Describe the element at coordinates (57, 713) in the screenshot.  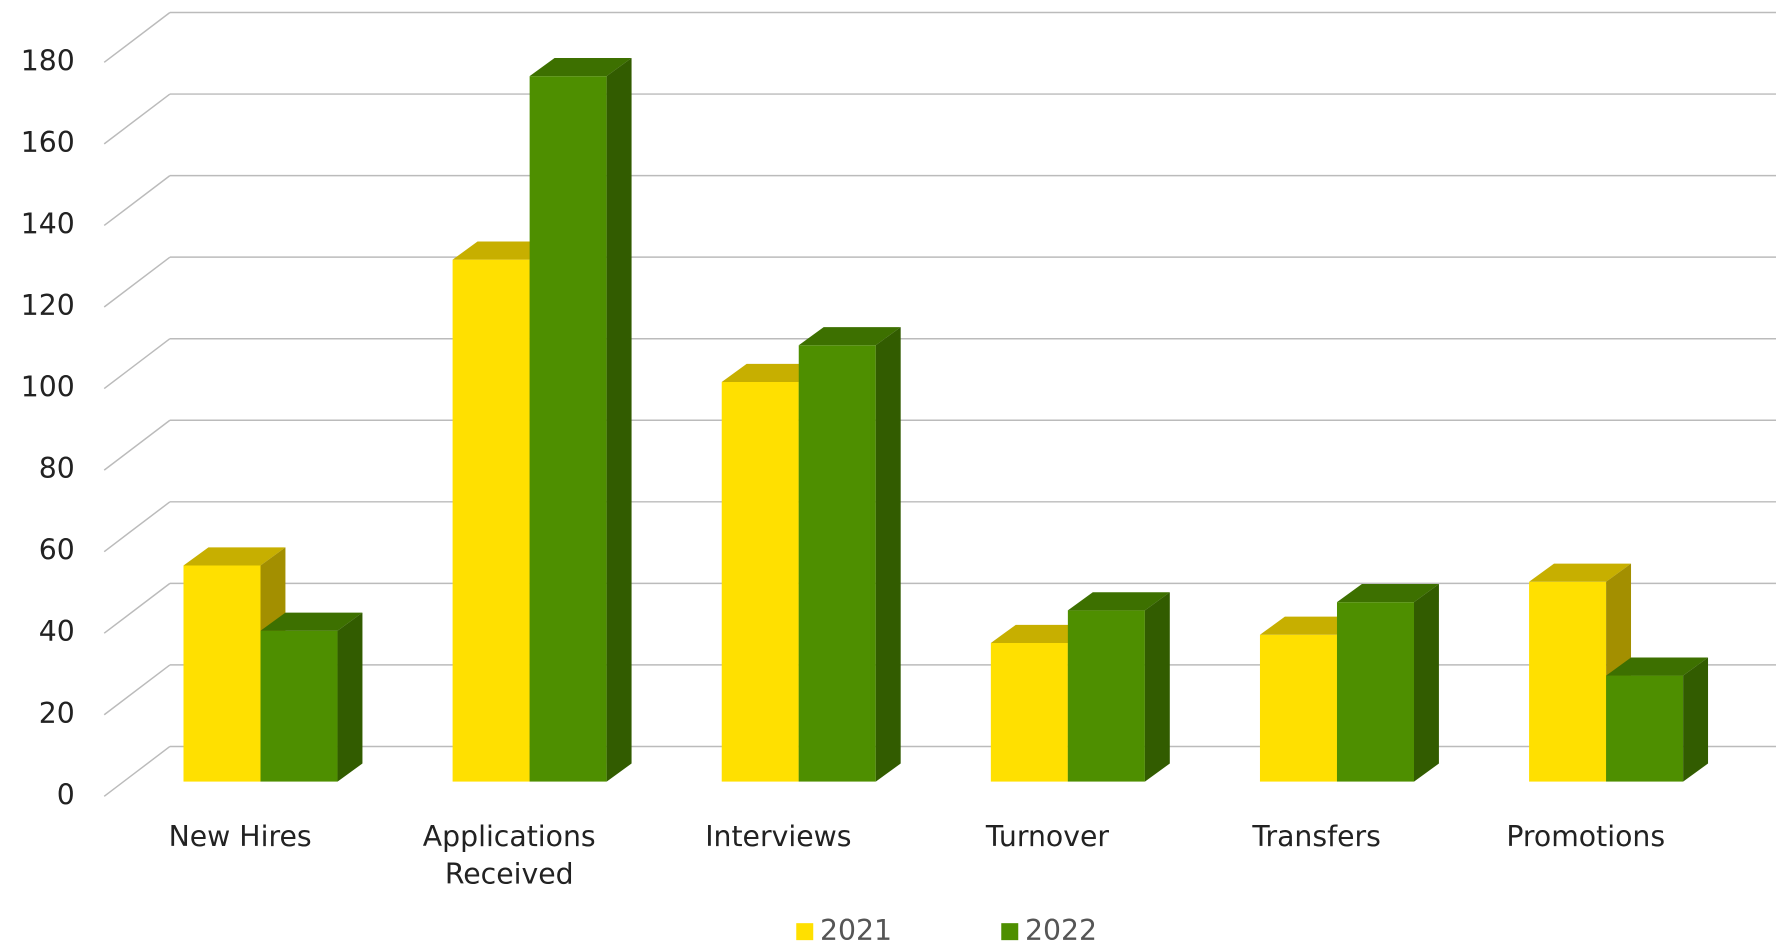
I see `y-tick-label: 20` at that location.